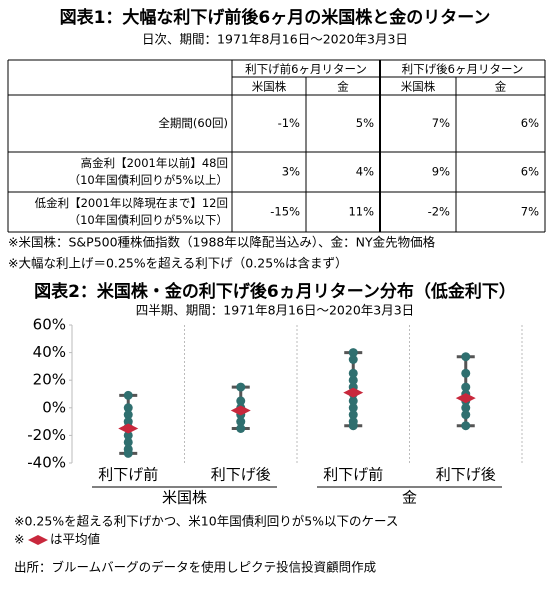  What do you see at coordinates (289, 123) in the screenshot?
I see `cell-value: -1%` at bounding box center [289, 123].